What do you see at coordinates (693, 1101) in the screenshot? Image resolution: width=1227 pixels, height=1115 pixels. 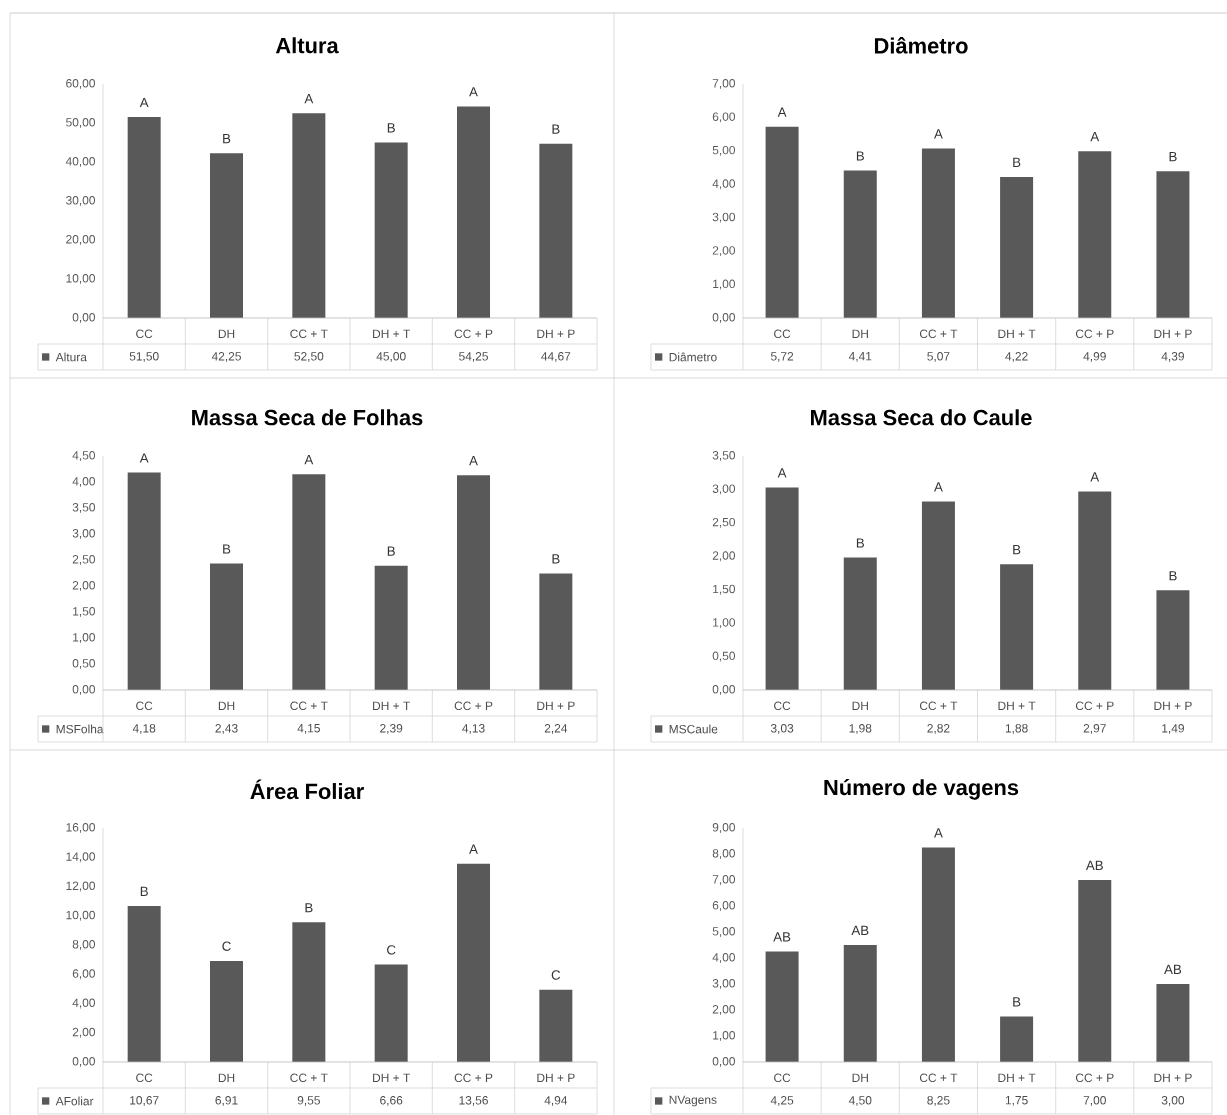 I see `legend-label: NVagens` at bounding box center [693, 1101].